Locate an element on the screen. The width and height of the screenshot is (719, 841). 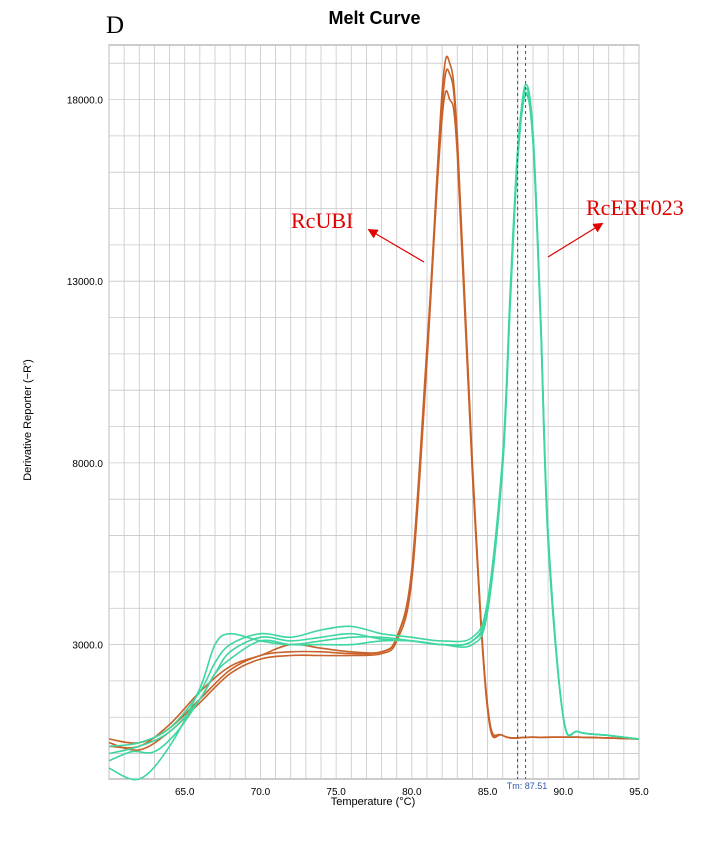
annotation-arrow-rcerf023 is located at coordinates (575, 240).